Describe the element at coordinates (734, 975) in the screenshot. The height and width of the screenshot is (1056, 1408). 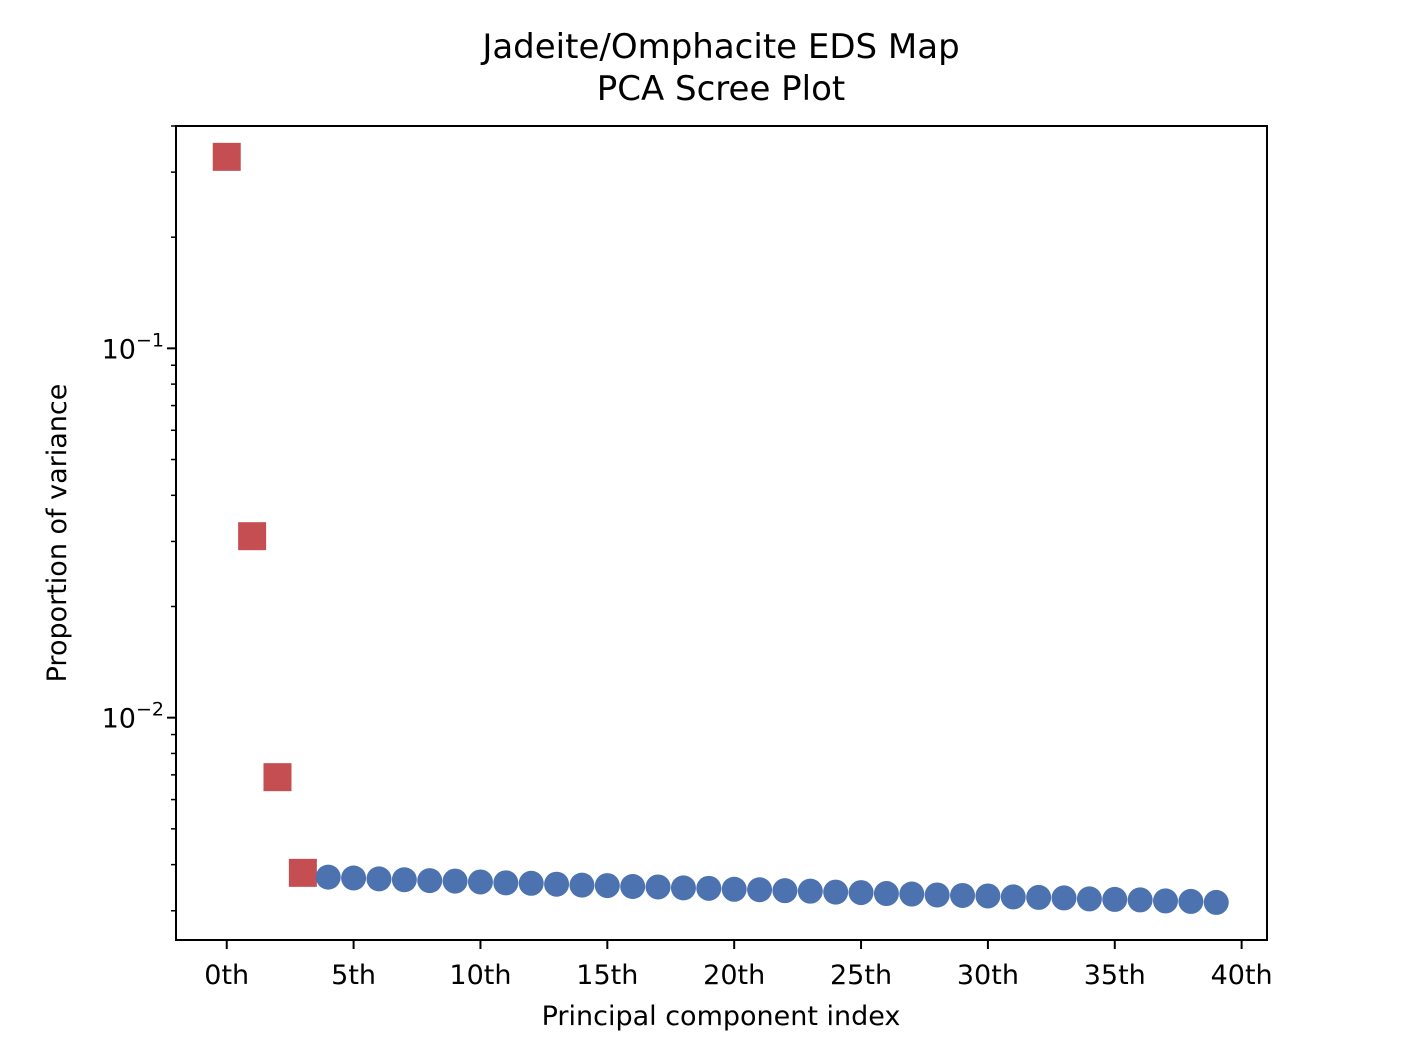
I see `x-tick-label-20: 20th` at that location.